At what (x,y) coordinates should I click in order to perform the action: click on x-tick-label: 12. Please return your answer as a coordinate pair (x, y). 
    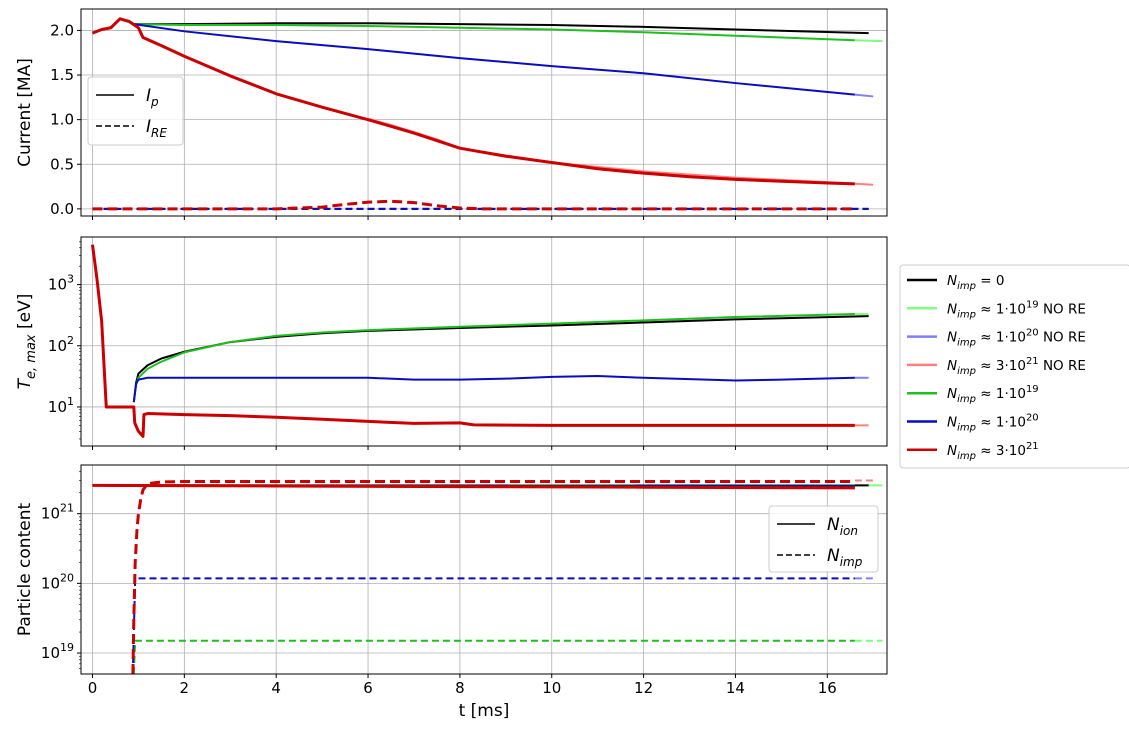
    Looking at the image, I should click on (643, 688).